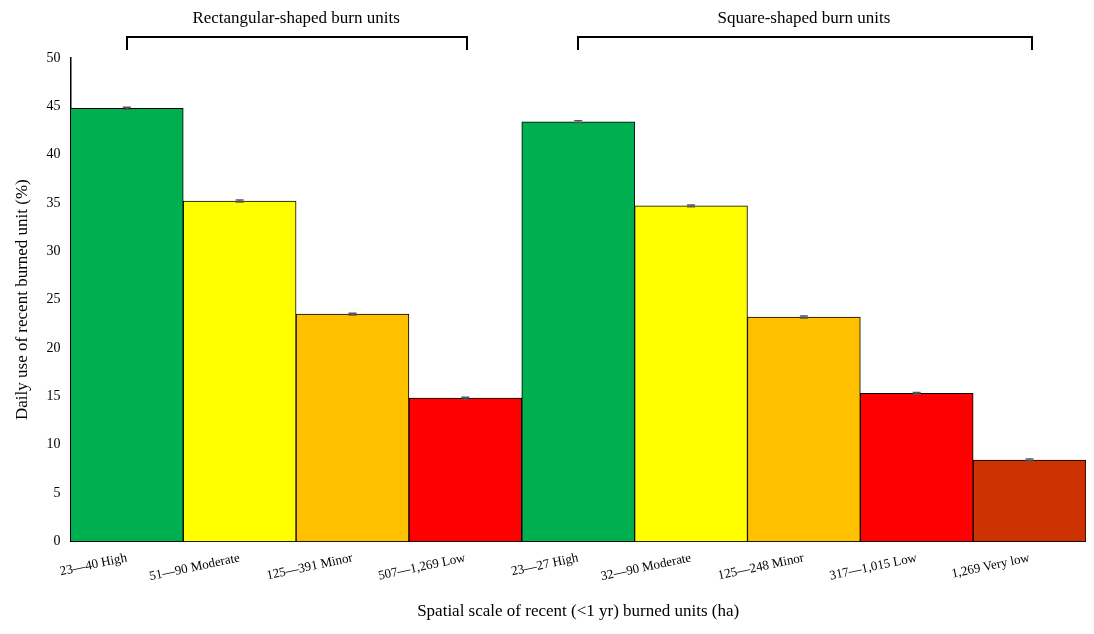  What do you see at coordinates (194, 566) in the screenshot?
I see `x-tick-label: 51—90 Moderate` at bounding box center [194, 566].